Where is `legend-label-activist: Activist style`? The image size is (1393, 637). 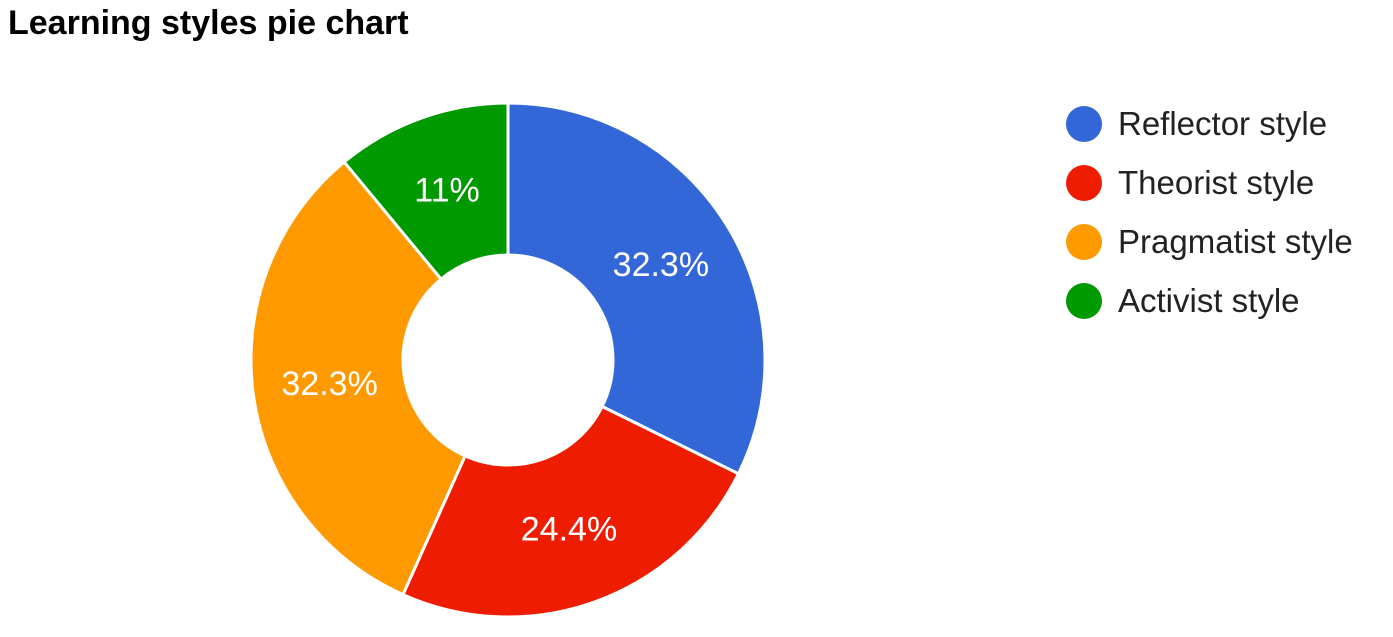 legend-label-activist: Activist style is located at coordinates (1209, 300).